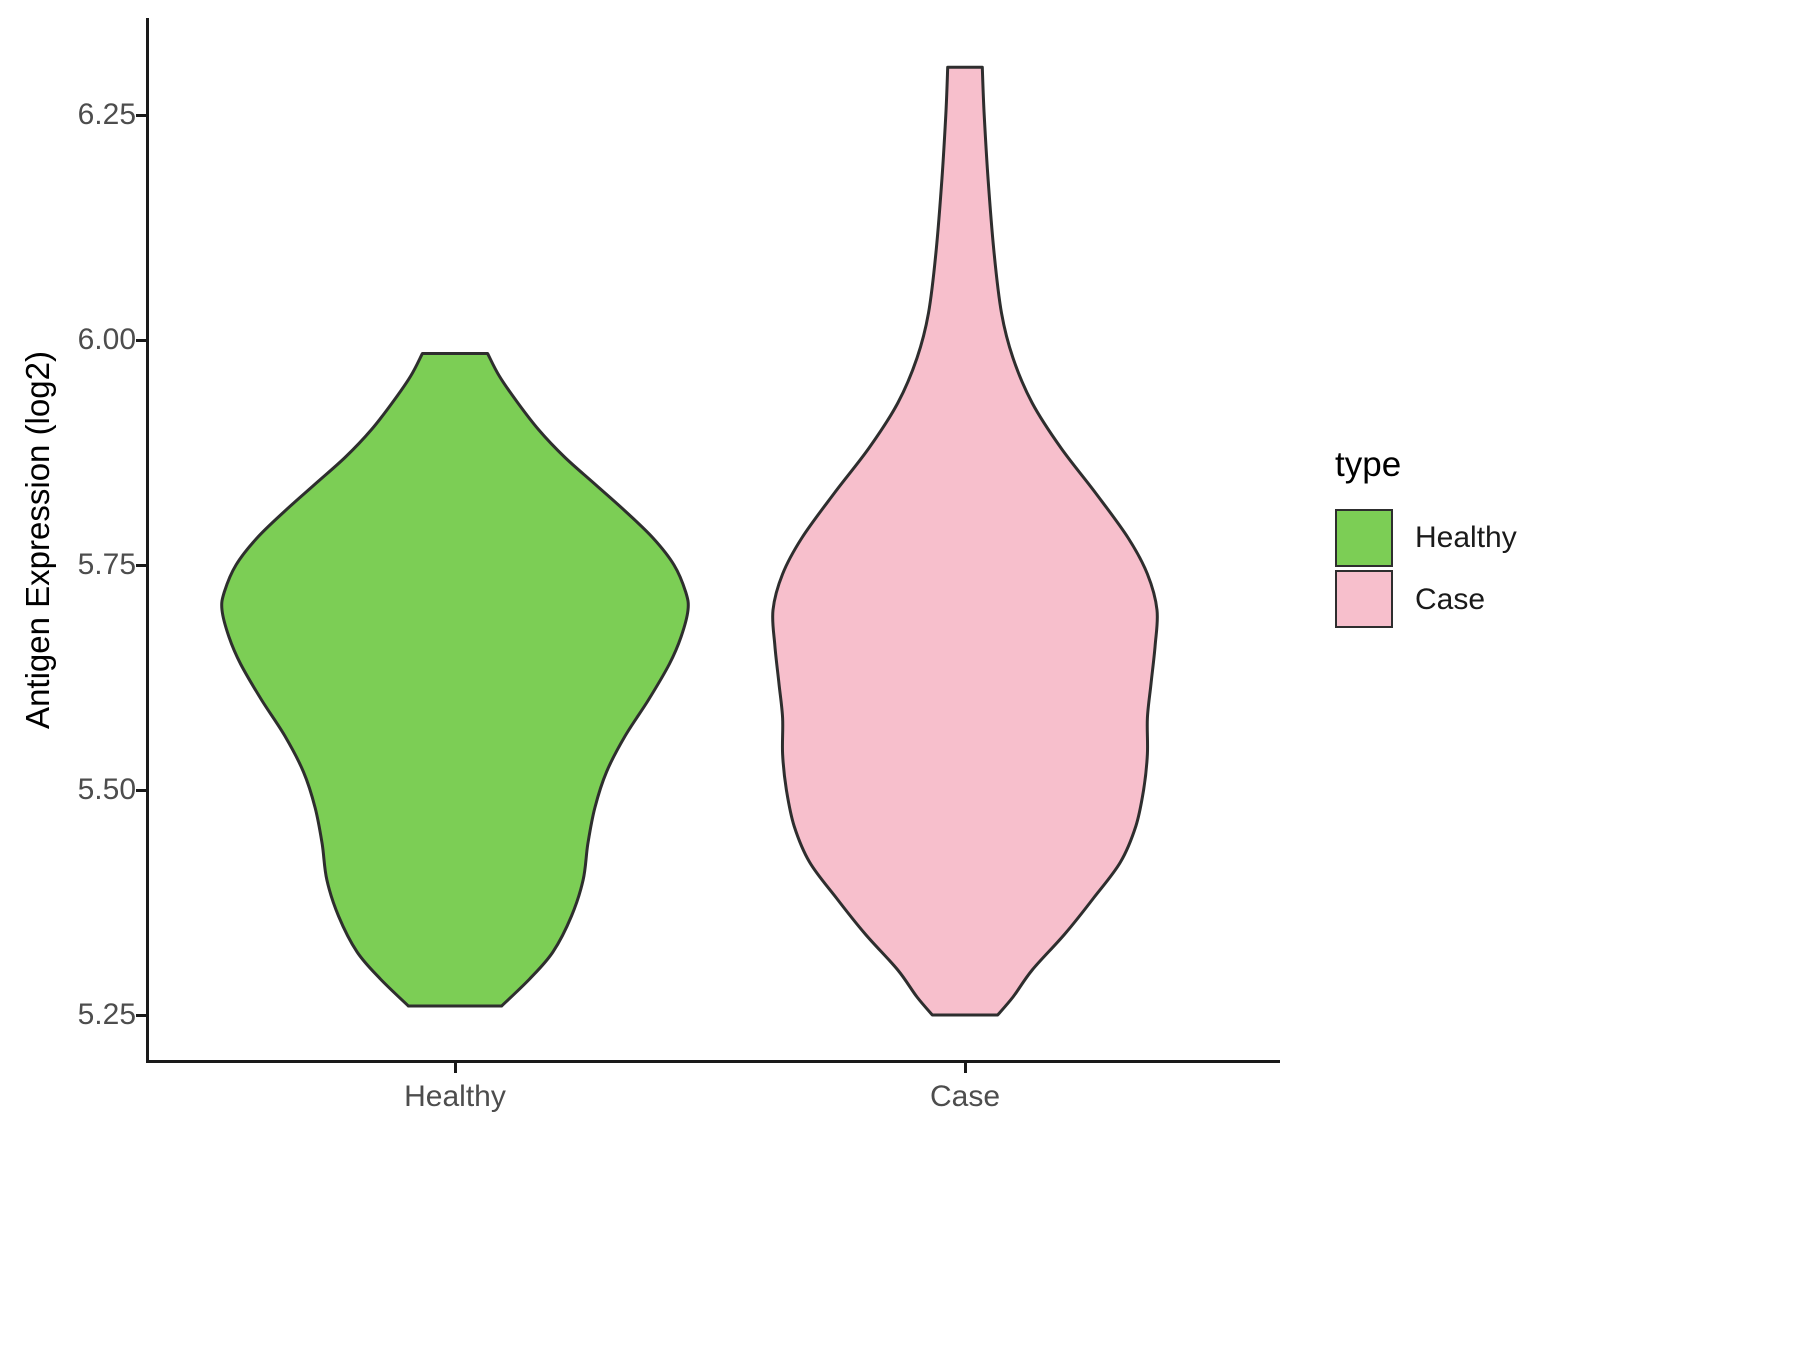 This screenshot has width=1800, height=1350. I want to click on legend-swatch-case, so click(1364, 598).